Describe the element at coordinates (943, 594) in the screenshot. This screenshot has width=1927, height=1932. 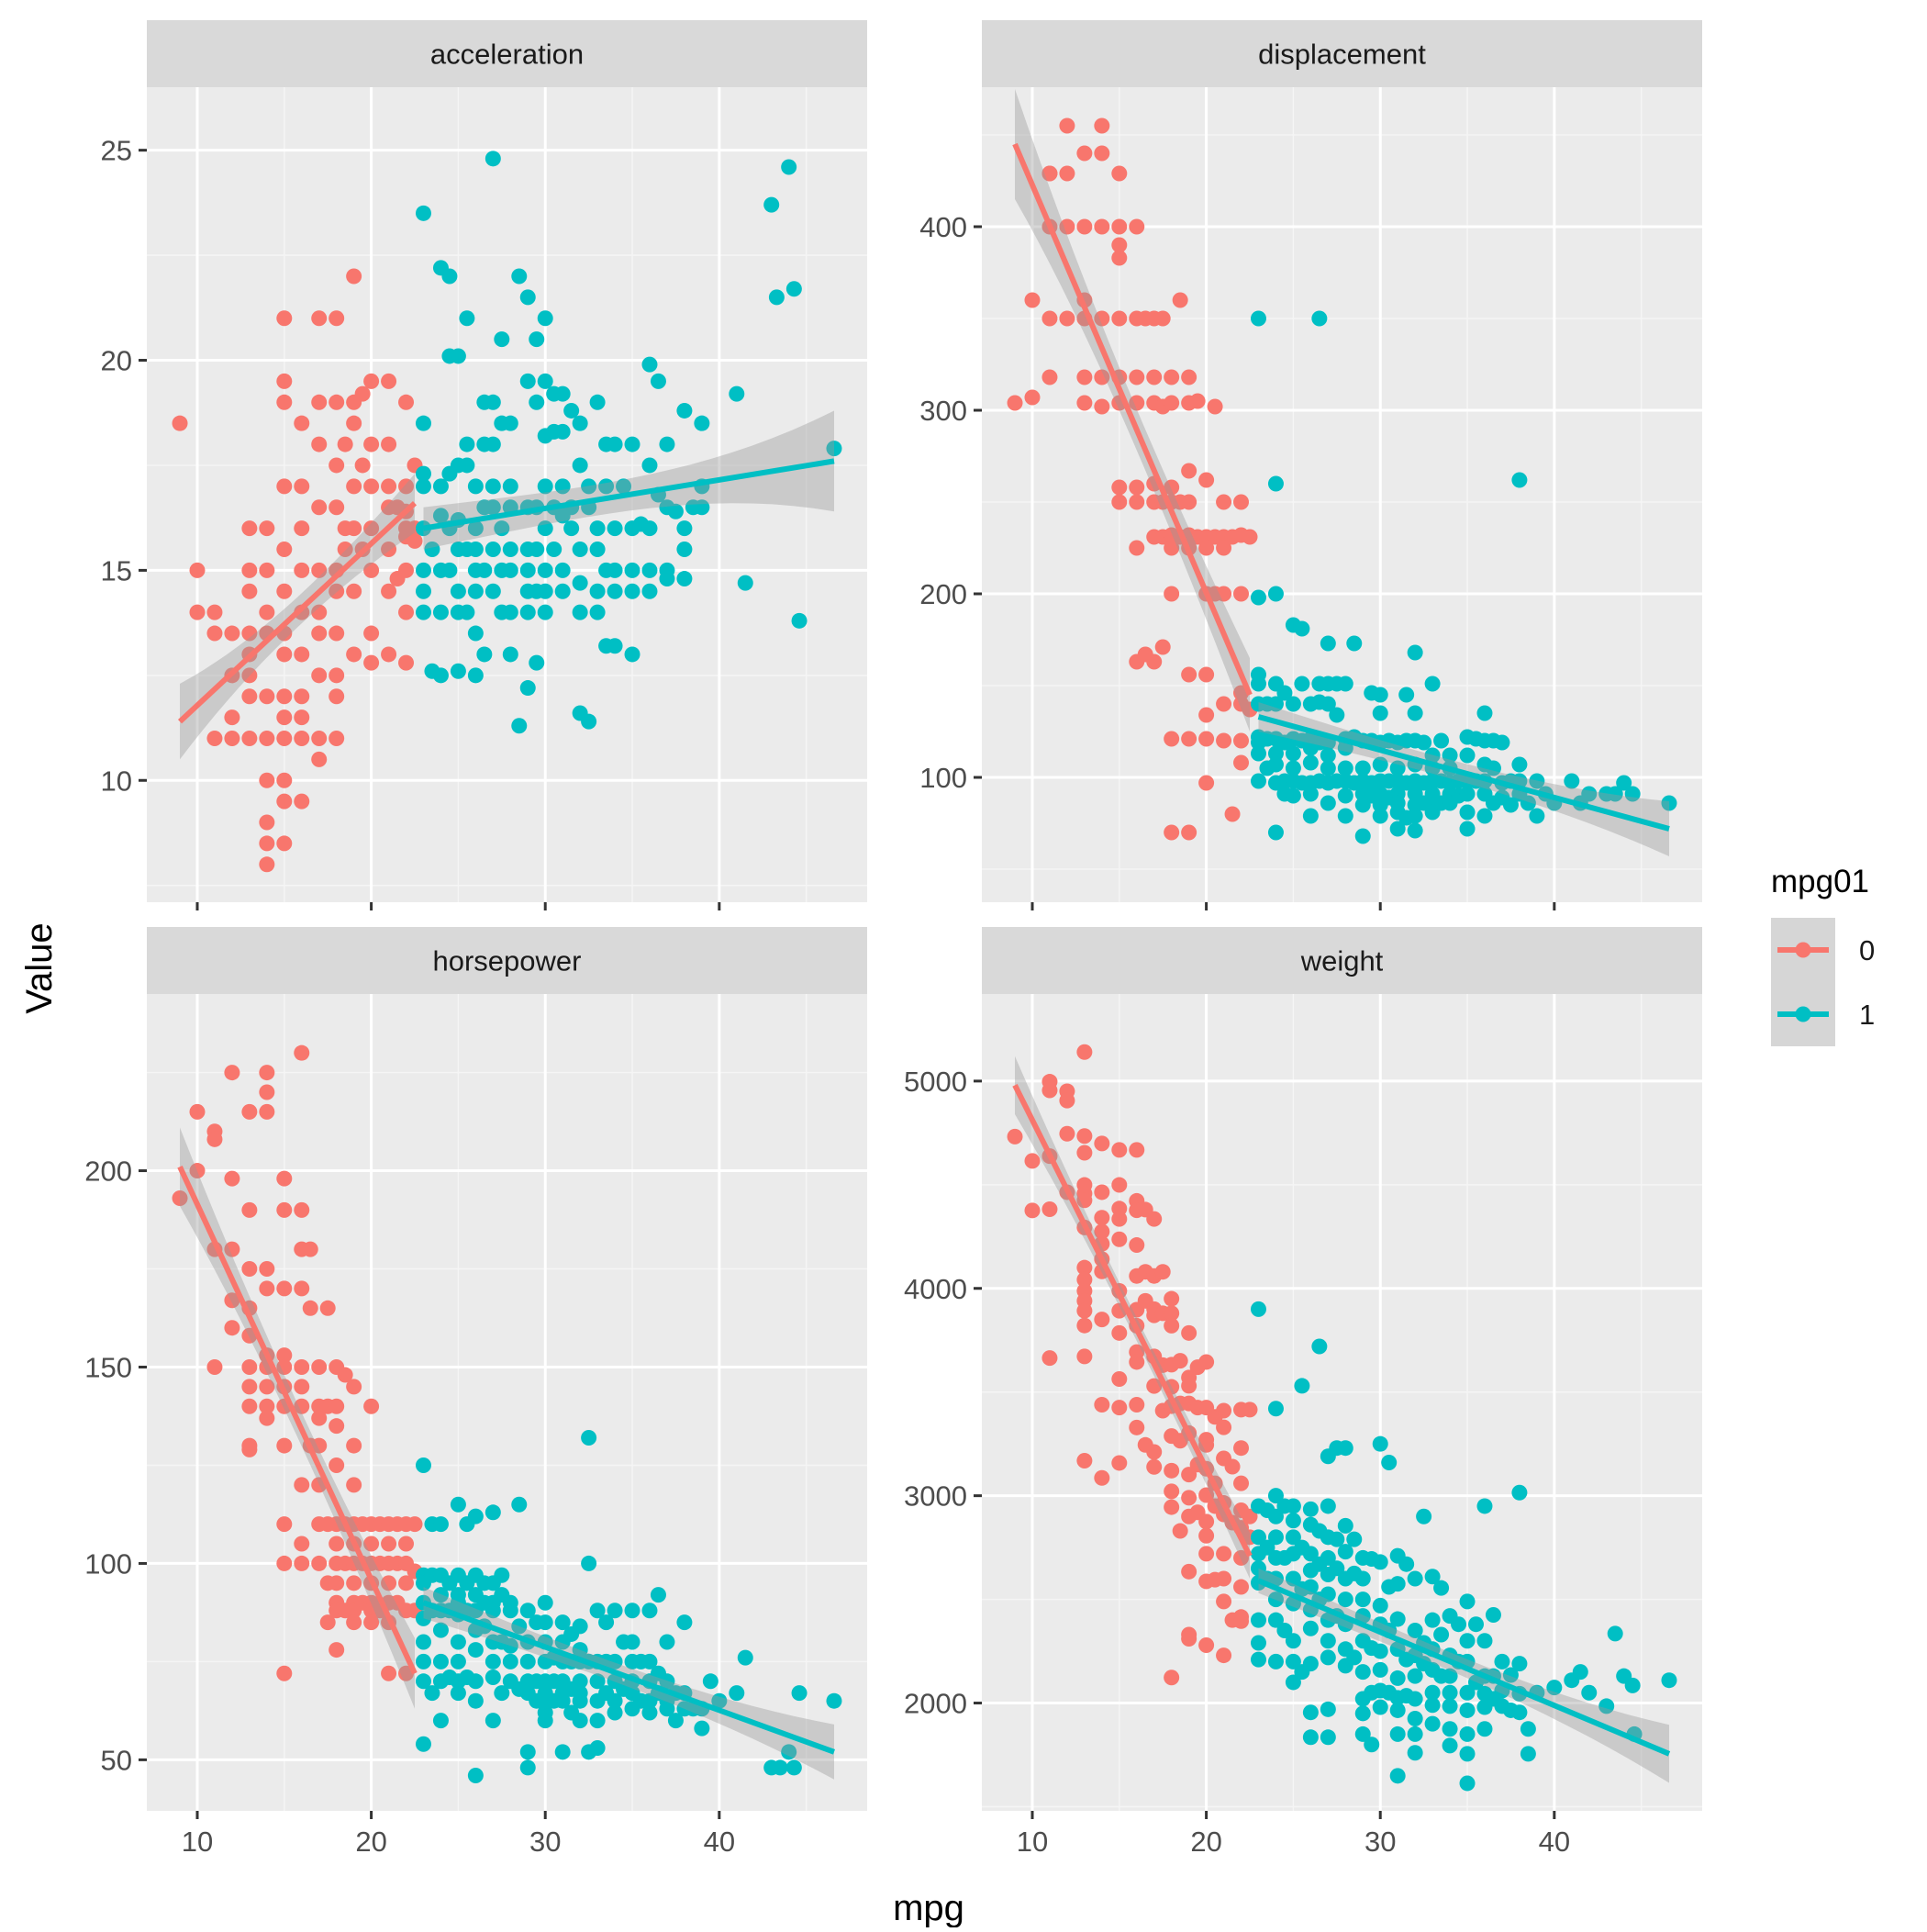
I see `y-tick-label: 200` at that location.